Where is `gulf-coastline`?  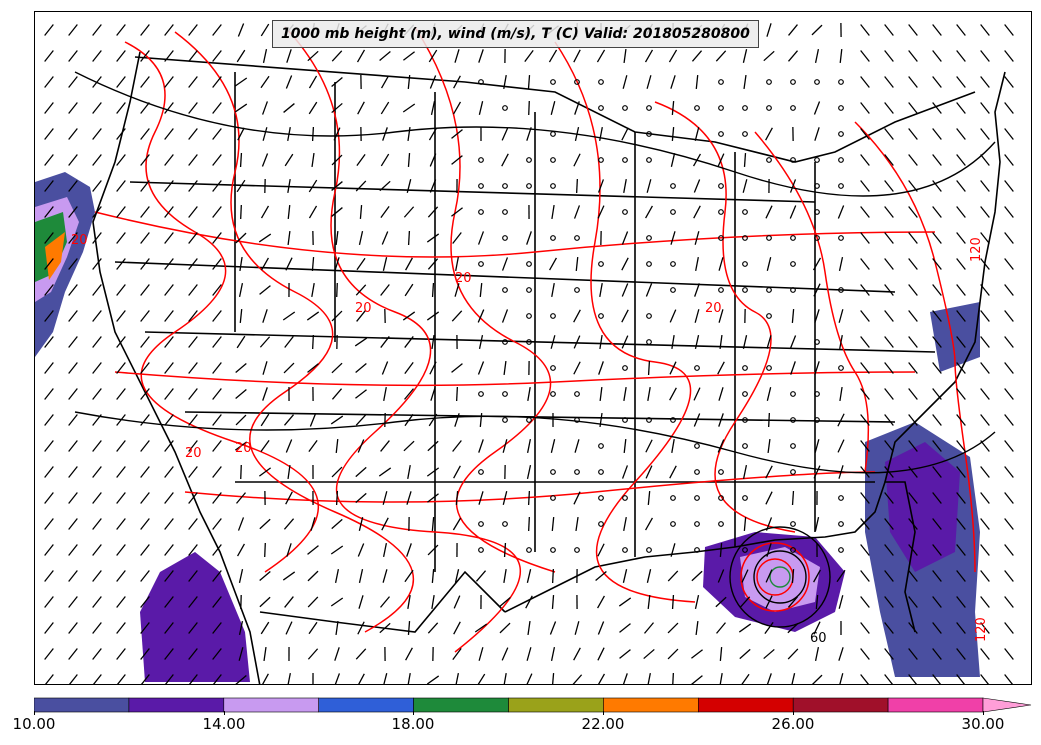
gulf-coastline is located at coordinates (710, 557).